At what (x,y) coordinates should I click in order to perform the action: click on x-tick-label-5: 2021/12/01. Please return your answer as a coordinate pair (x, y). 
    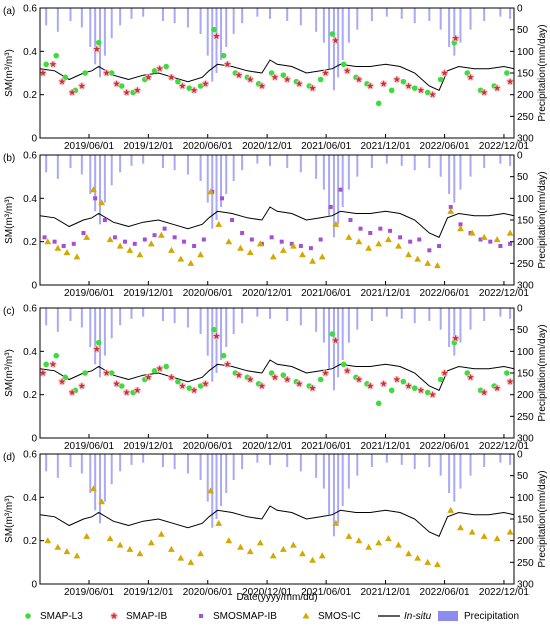
    Looking at the image, I should click on (385, 146).